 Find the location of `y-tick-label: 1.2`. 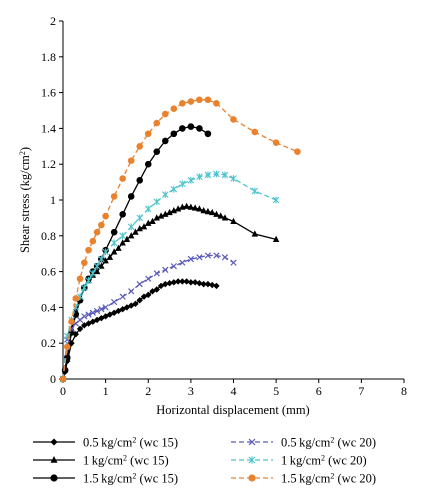

y-tick-label: 1.2 is located at coordinates (48, 164).